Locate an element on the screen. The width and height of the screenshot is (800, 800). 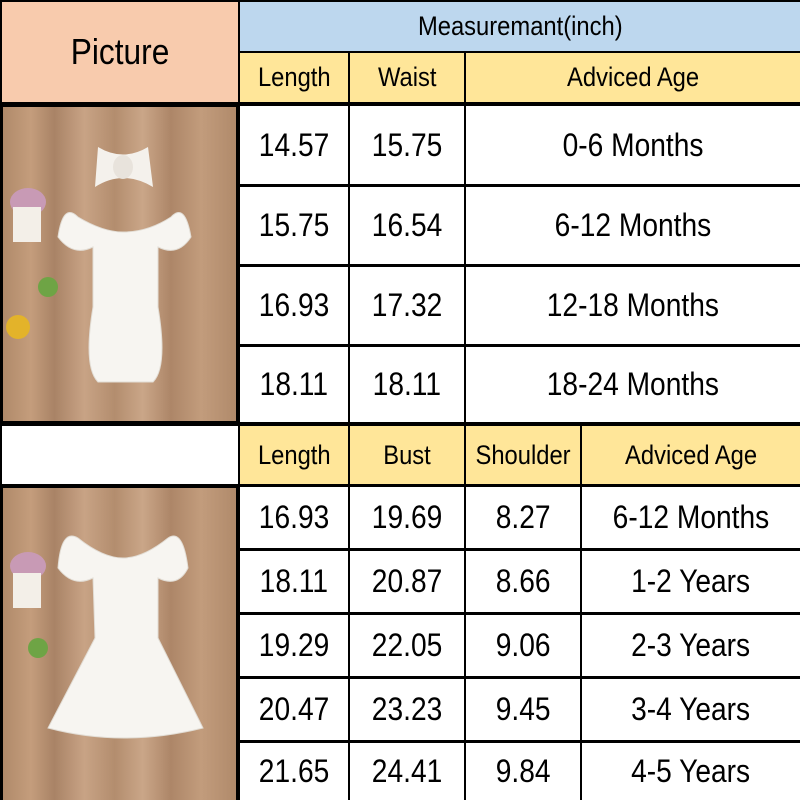
romper-table-cell-text: 18-24 Months is located at coordinates (633, 384).